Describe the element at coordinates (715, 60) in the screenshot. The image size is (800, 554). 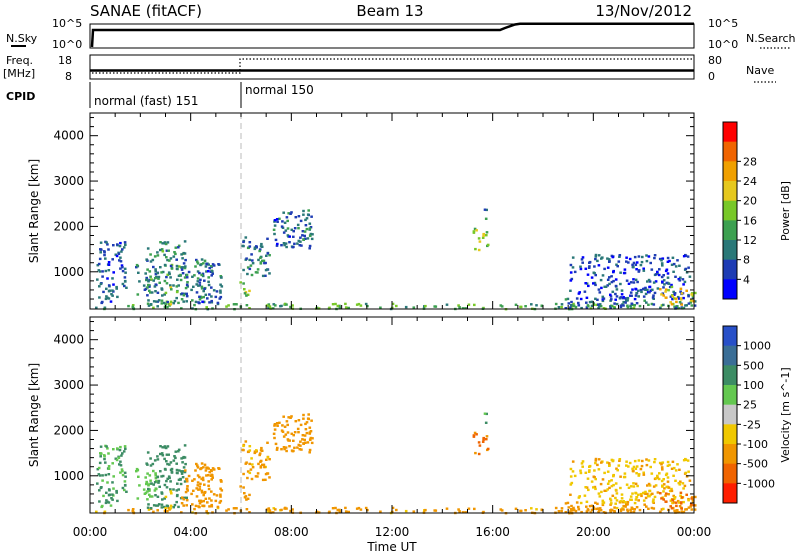
I see `nave-top: 80` at that location.